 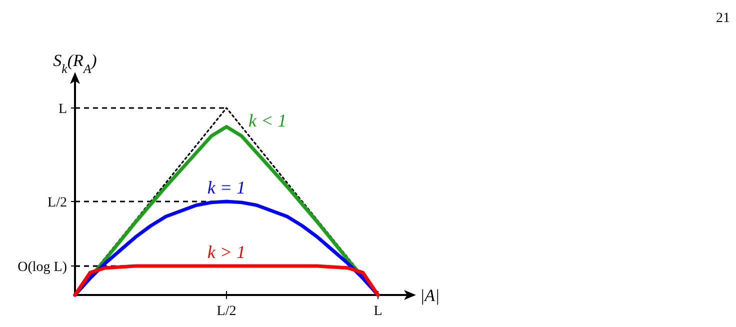 I want to click on x-axis-title: |A|, so click(x=430, y=295).